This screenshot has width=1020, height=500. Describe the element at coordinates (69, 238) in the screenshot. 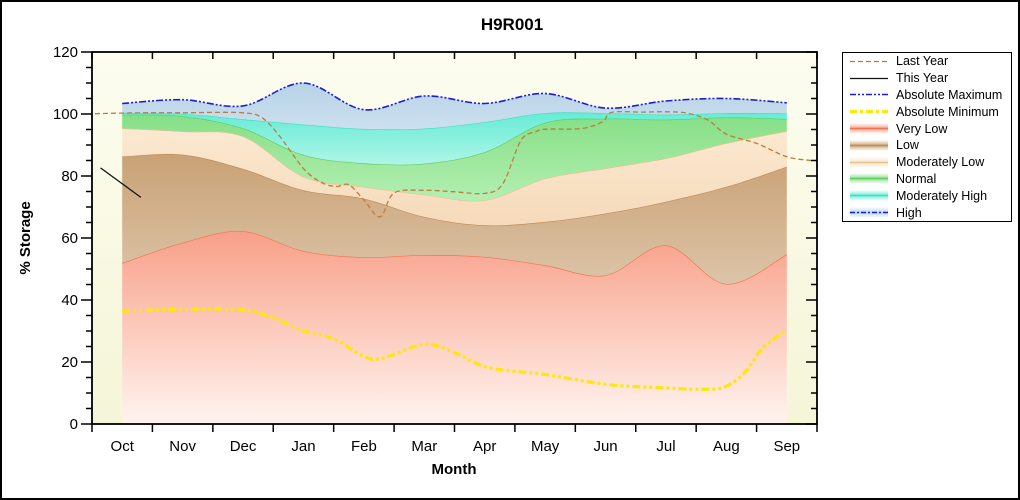

I see `y-tick-label: 60` at that location.